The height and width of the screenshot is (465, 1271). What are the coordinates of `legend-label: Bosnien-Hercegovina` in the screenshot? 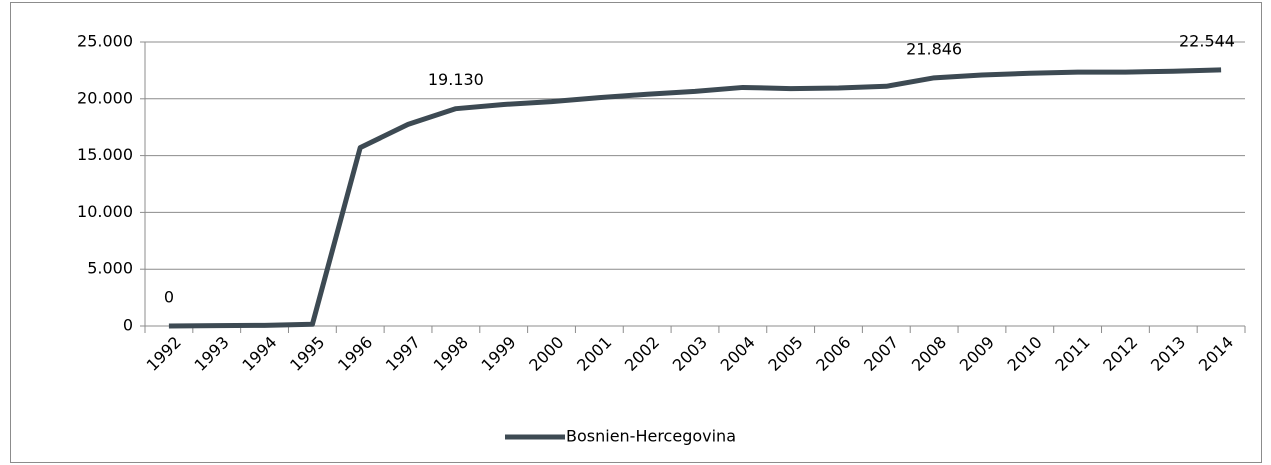 It's located at (651, 436).